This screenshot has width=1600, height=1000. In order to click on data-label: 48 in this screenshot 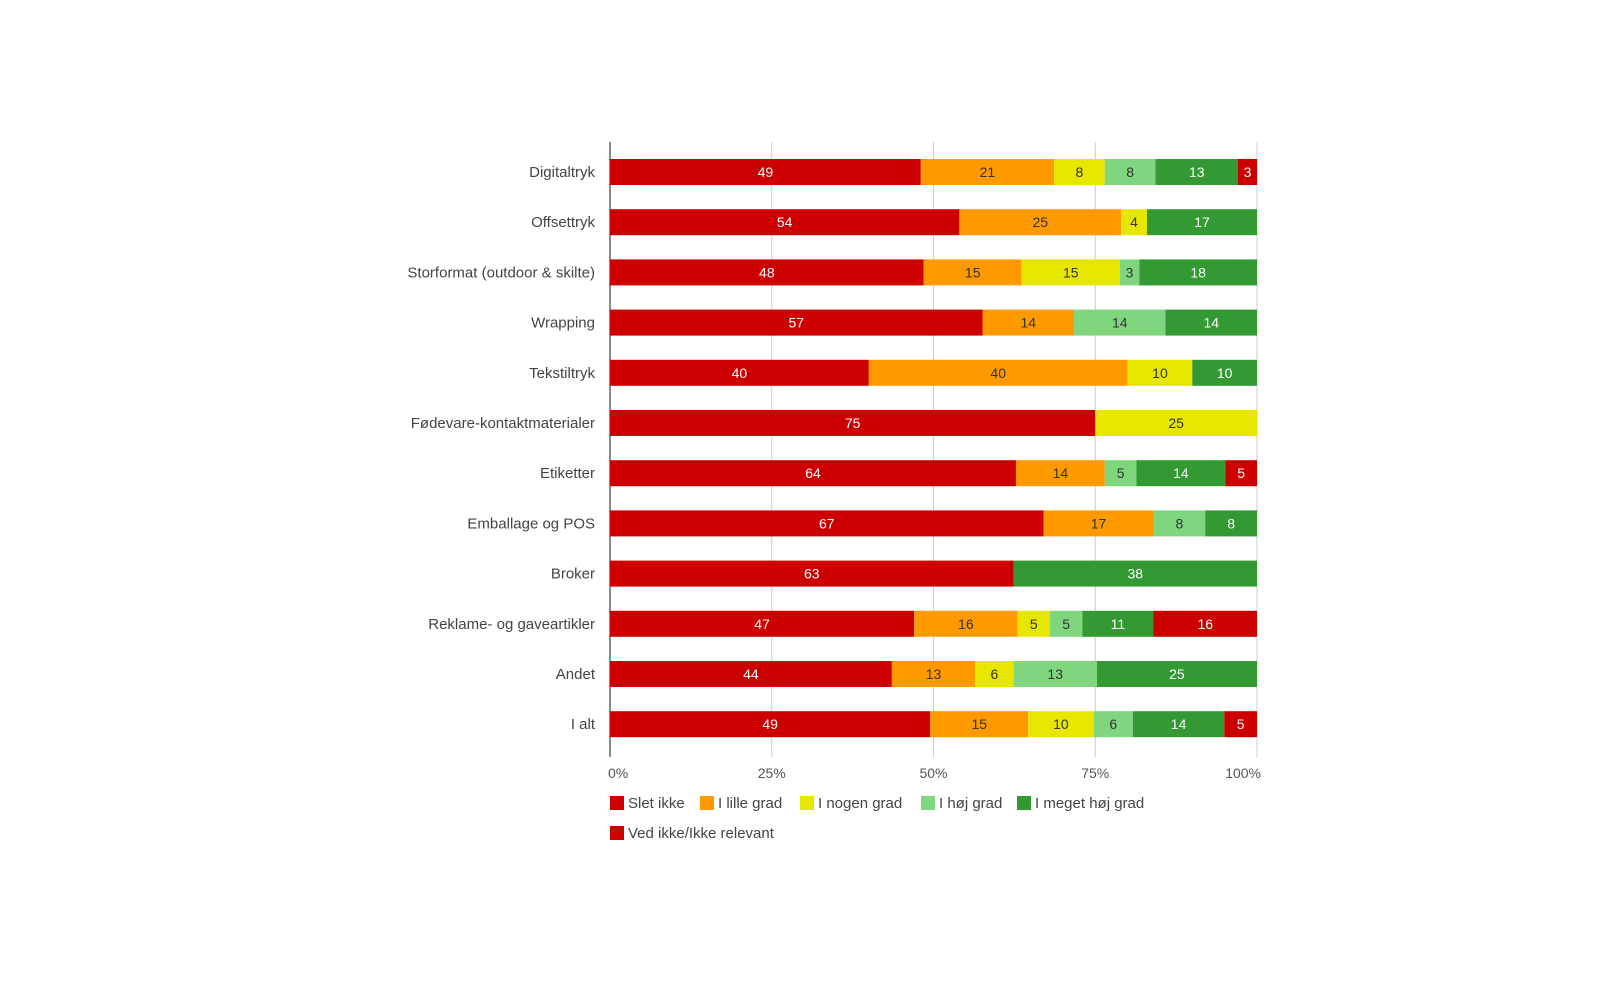, I will do `click(767, 272)`.